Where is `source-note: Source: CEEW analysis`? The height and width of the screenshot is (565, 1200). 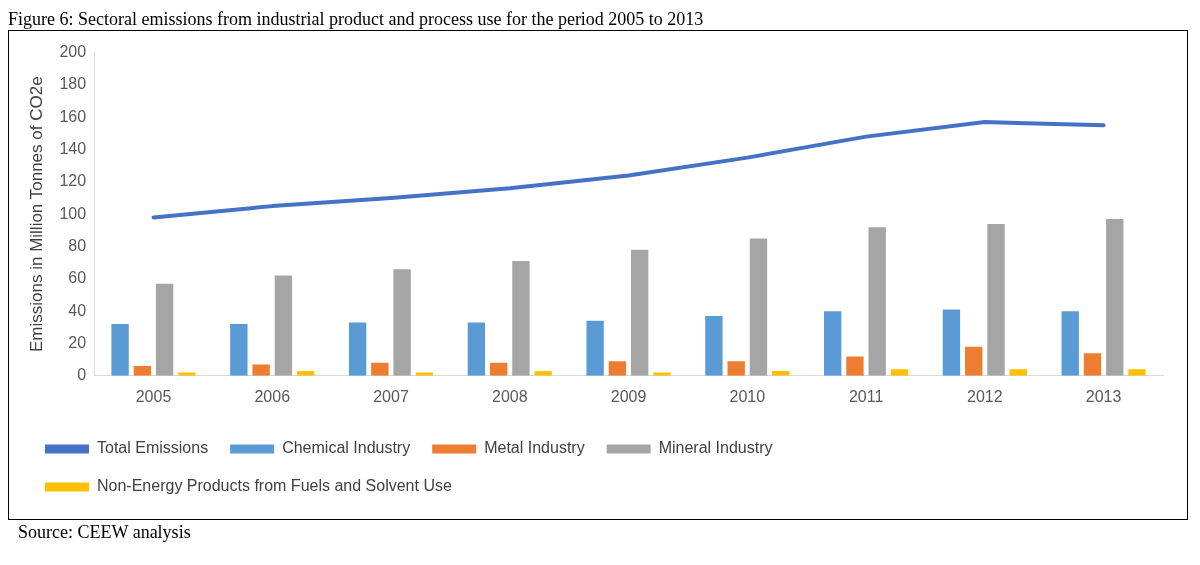 source-note: Source: CEEW analysis is located at coordinates (104, 532).